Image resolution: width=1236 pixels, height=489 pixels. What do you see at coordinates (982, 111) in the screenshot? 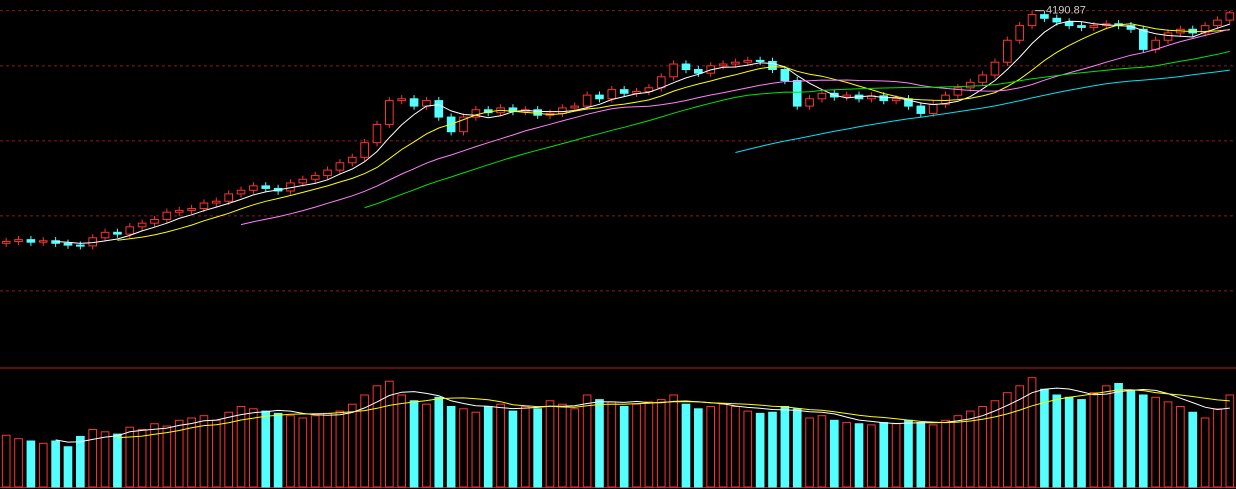
I see `price-ma-line` at bounding box center [982, 111].